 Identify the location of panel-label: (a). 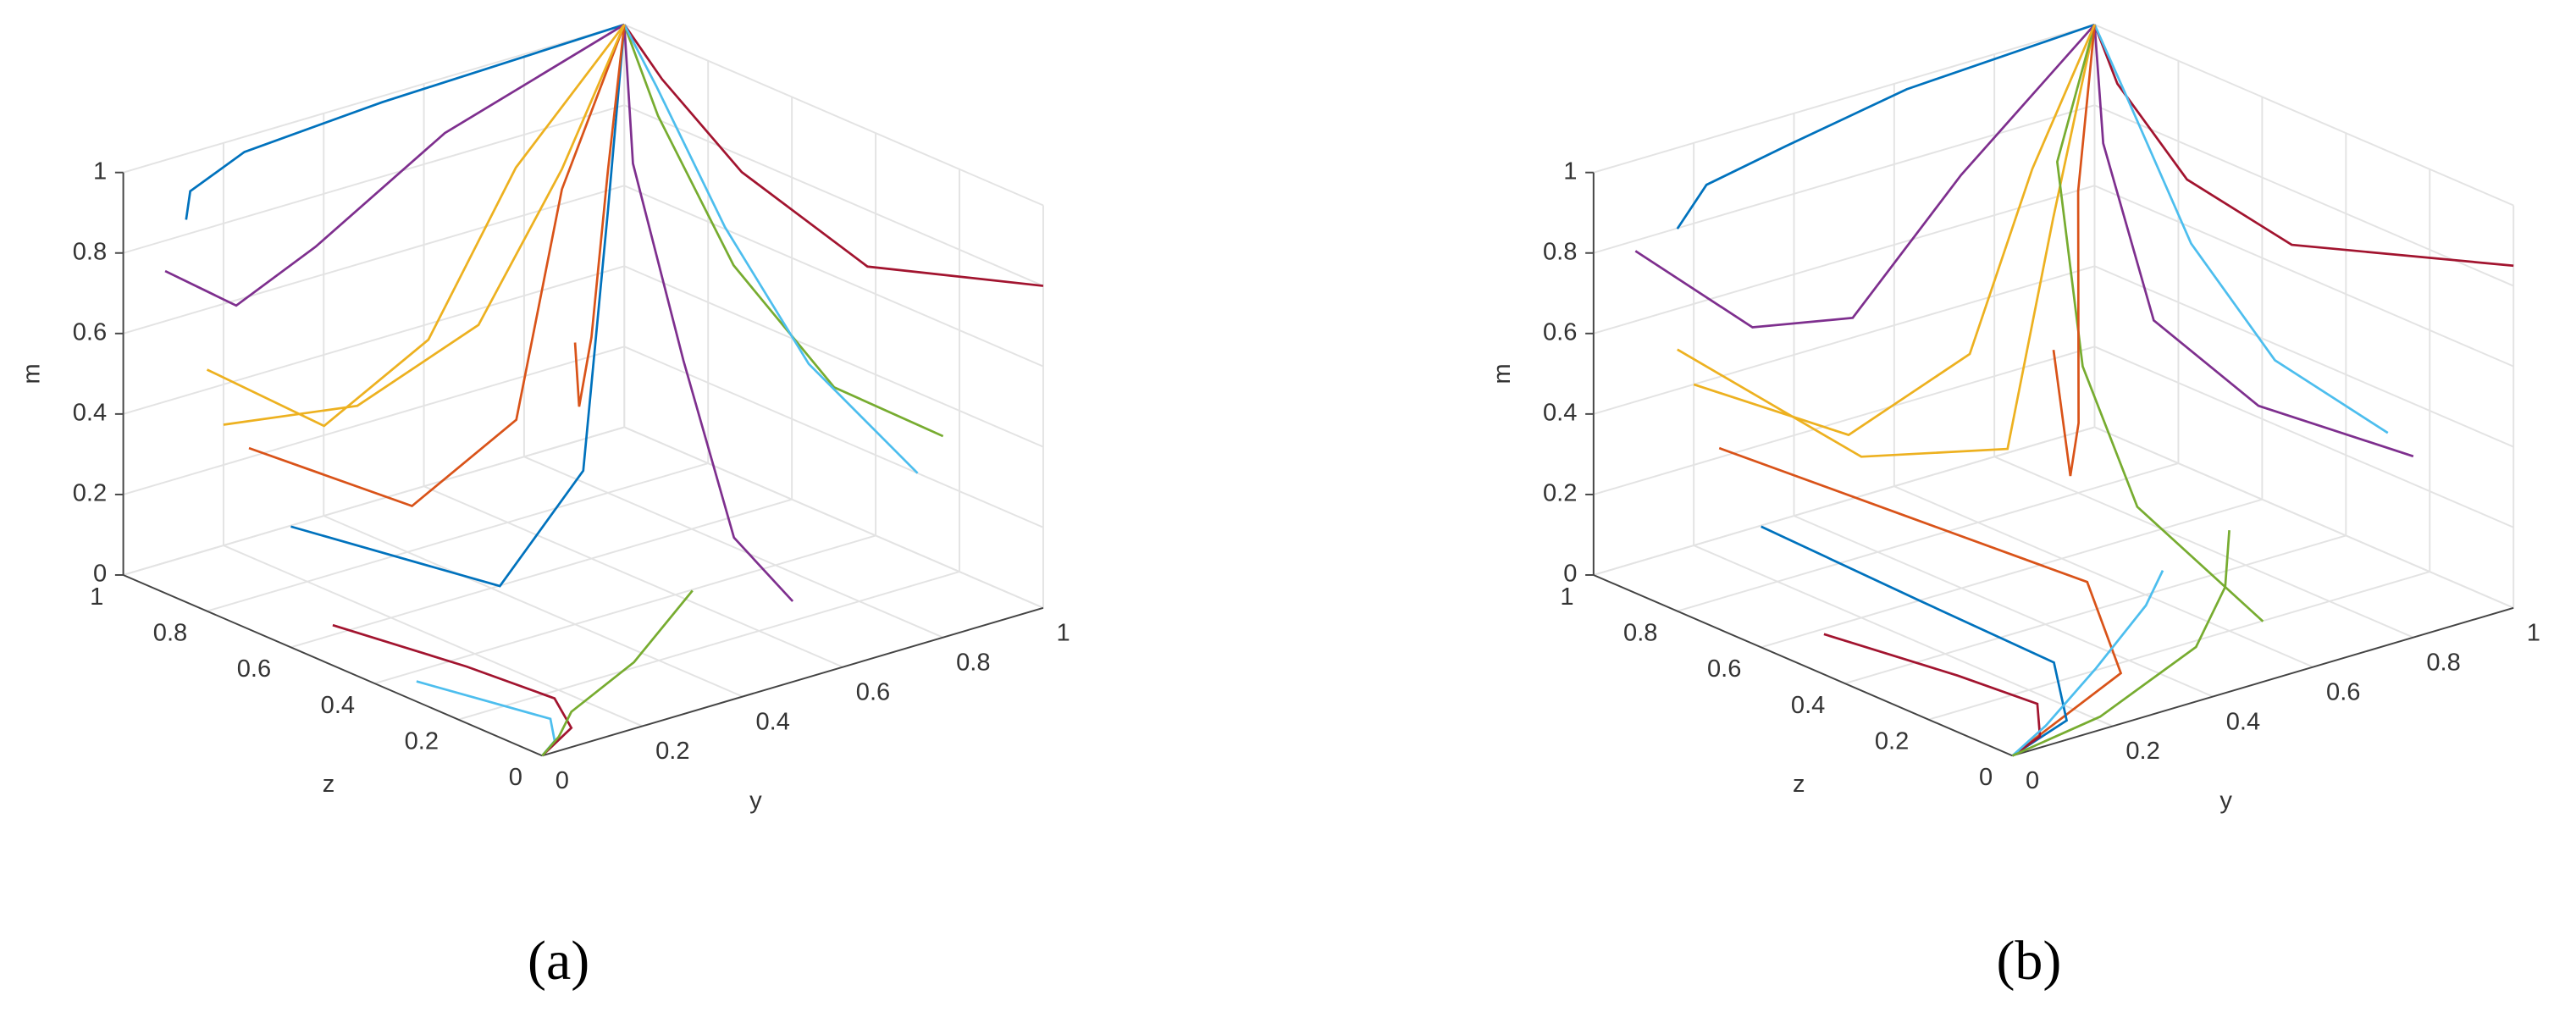
(558, 961).